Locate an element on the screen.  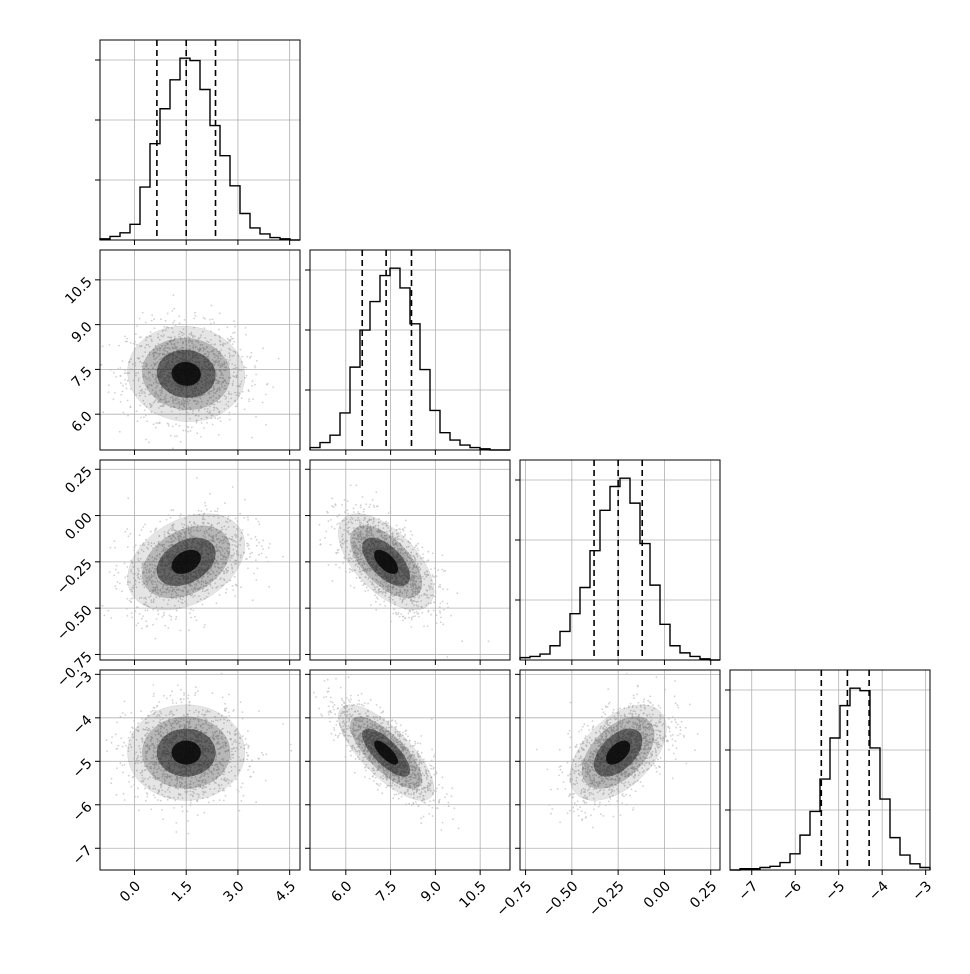
pair-panel-content is located at coordinates (410, 560).